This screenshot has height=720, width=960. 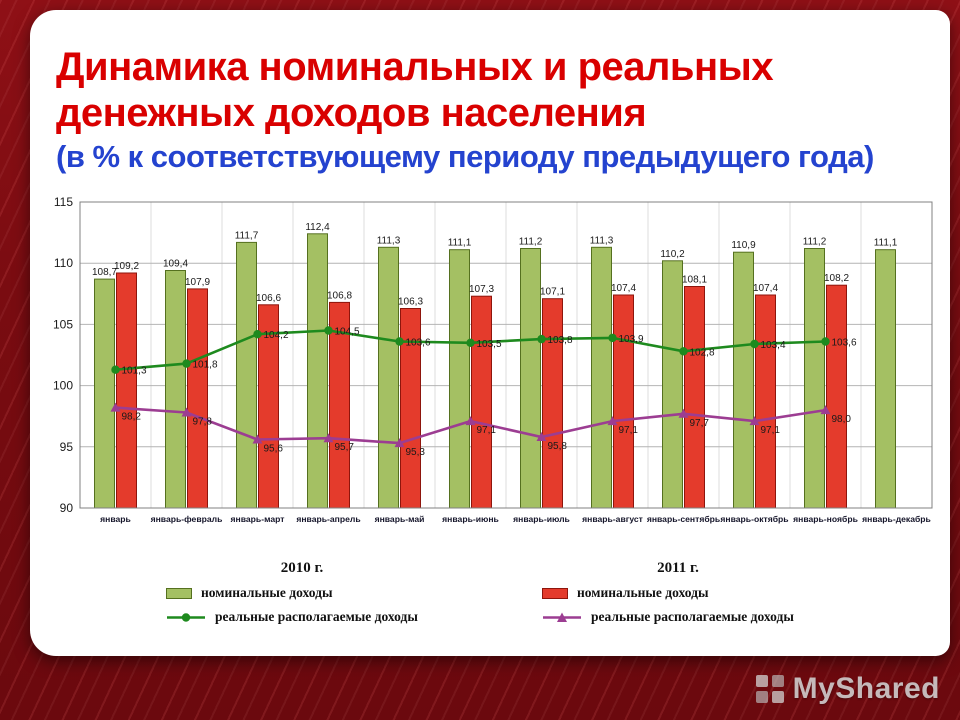 I want to click on line-value-label: 98,0, so click(x=842, y=419).